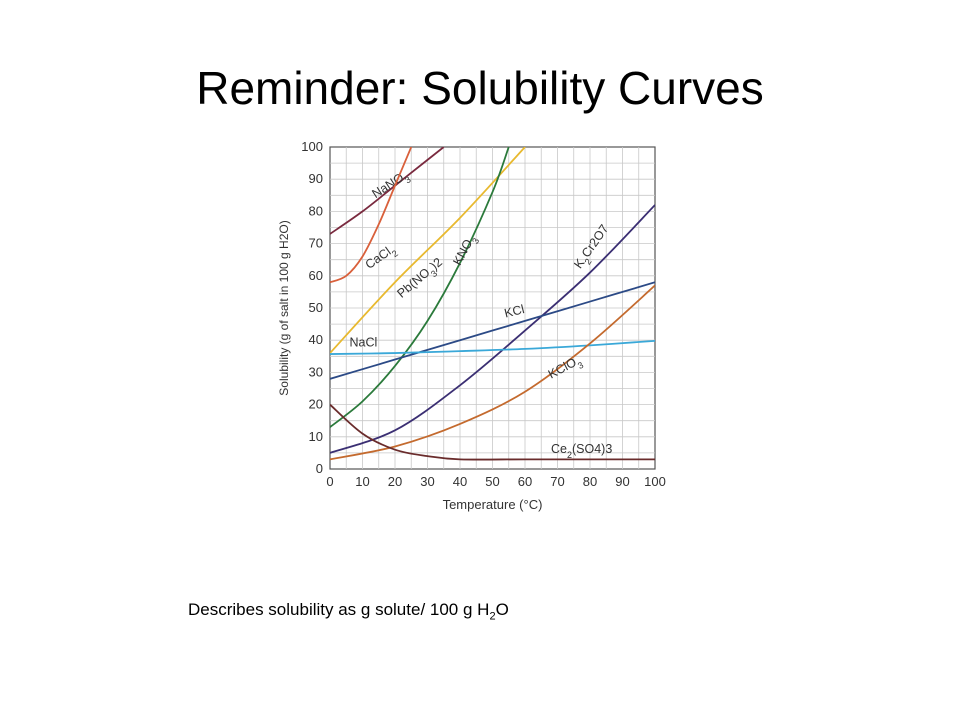 The width and height of the screenshot is (960, 720). What do you see at coordinates (655, 481) in the screenshot?
I see `x-tick-label: 100` at bounding box center [655, 481].